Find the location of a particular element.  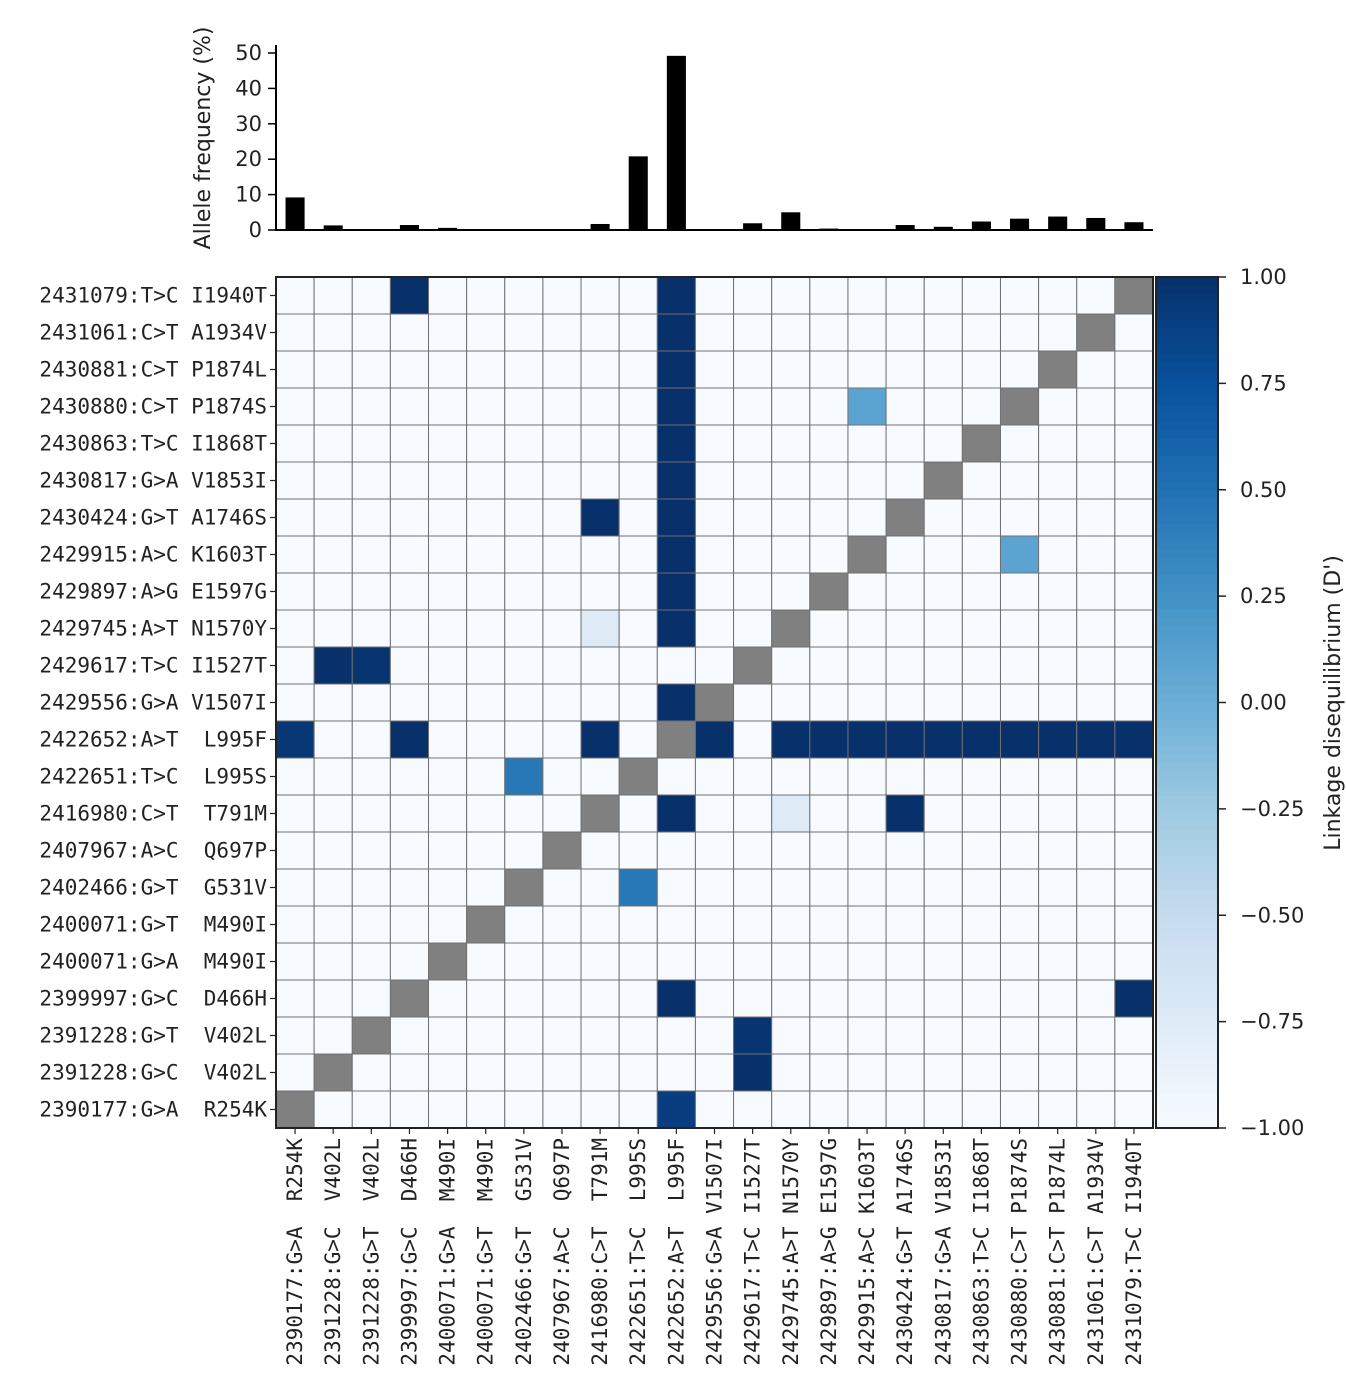

heatmap-y-tick-label: 2402466:G>T G531V is located at coordinates (153, 888).